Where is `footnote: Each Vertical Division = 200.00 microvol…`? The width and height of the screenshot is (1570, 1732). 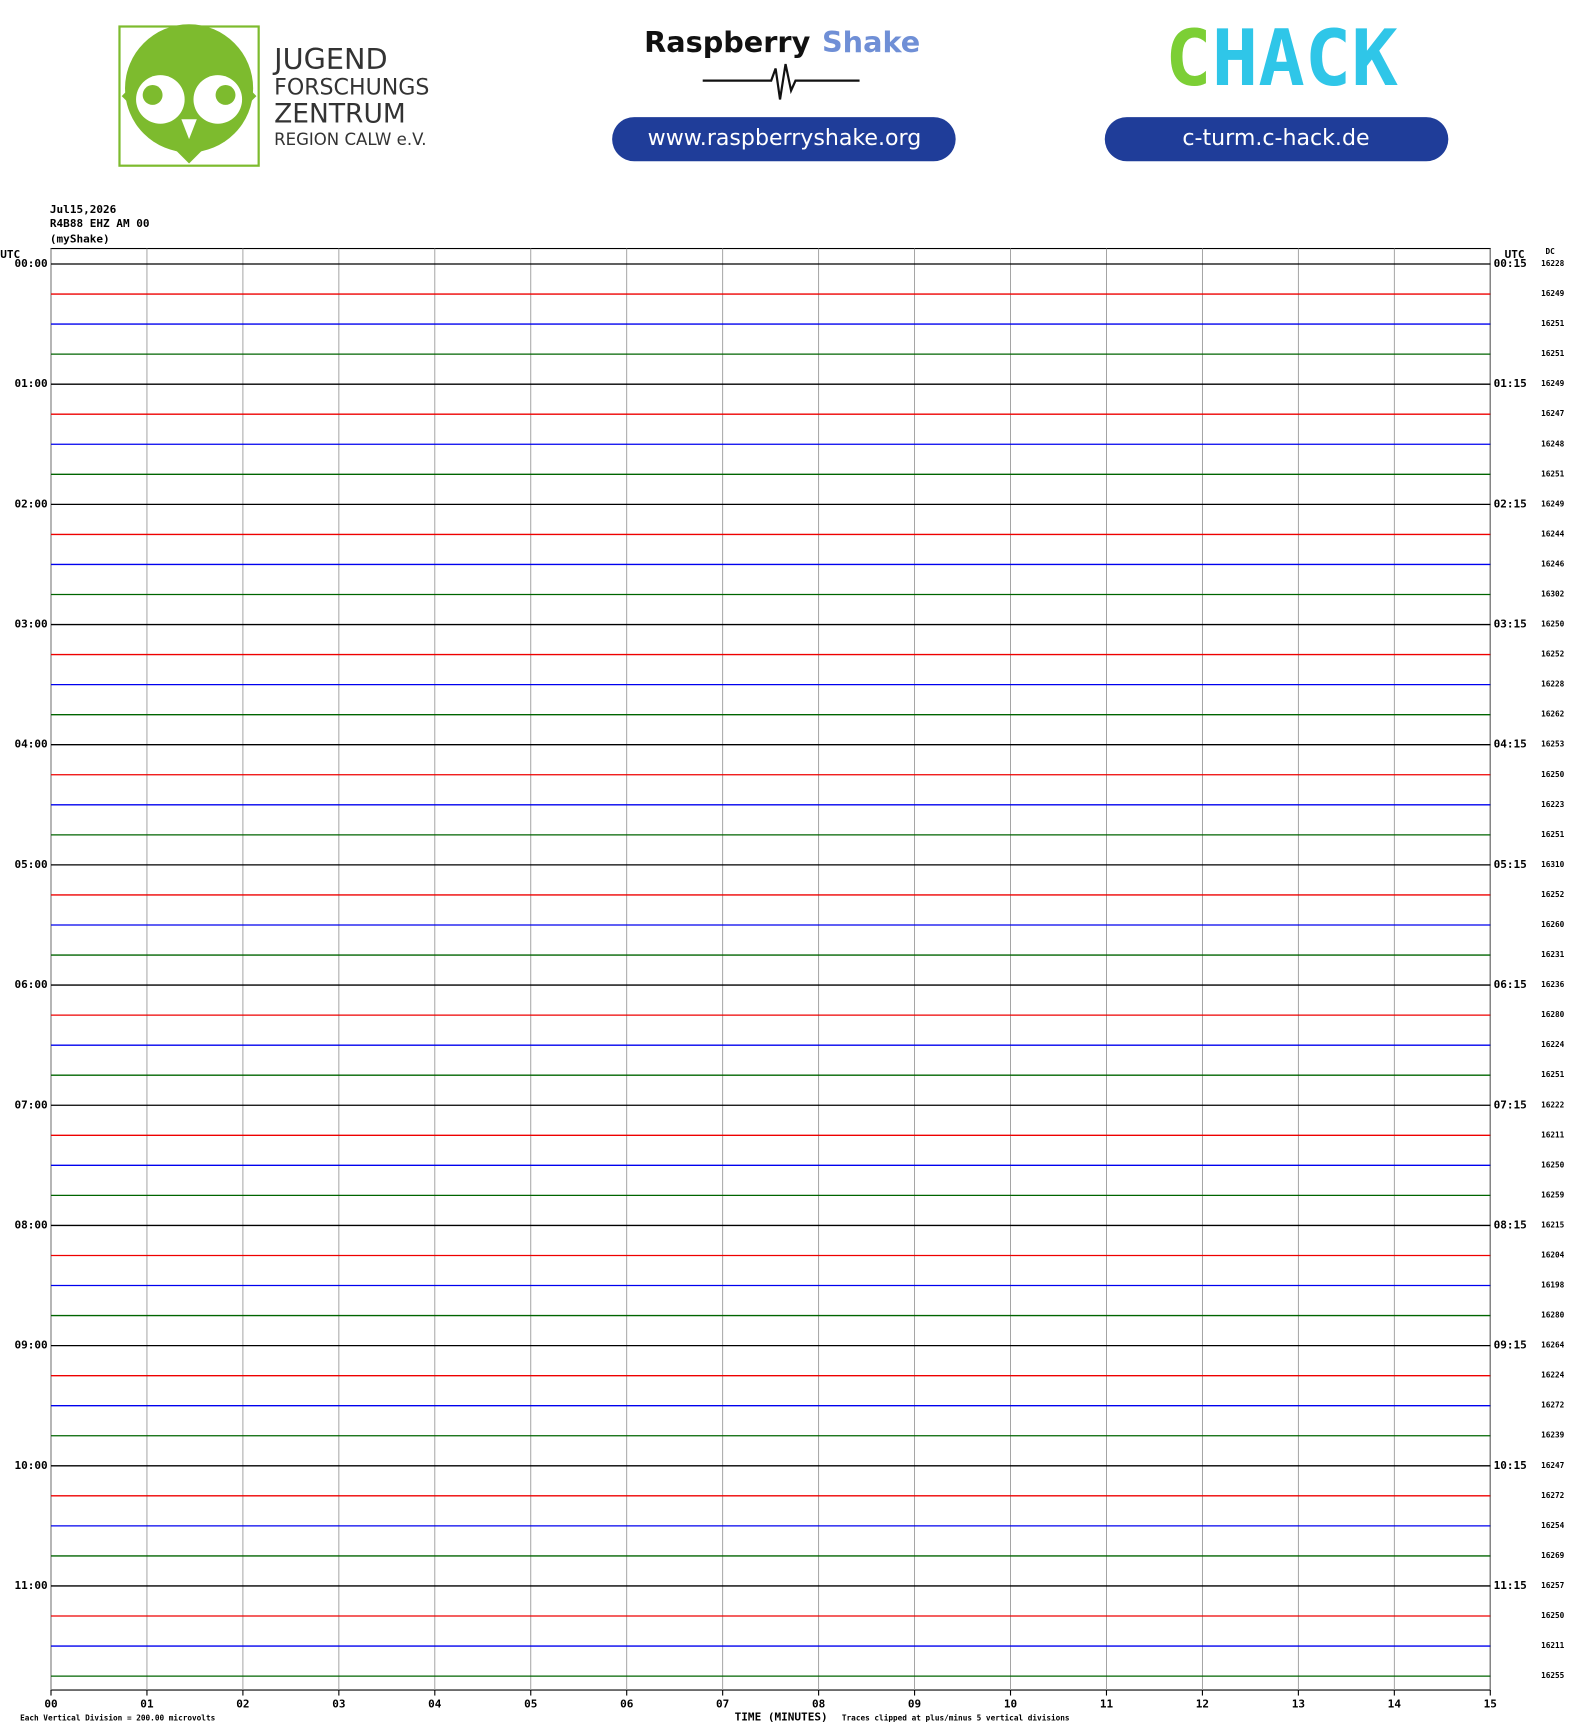
footnote: Each Vertical Division = 200.00 microvol… is located at coordinates (118, 1718).